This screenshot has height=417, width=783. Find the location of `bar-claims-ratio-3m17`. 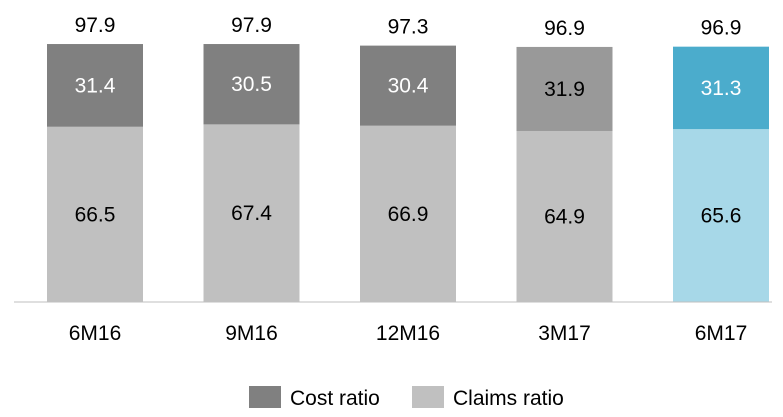

bar-claims-ratio-3m17 is located at coordinates (564, 216).